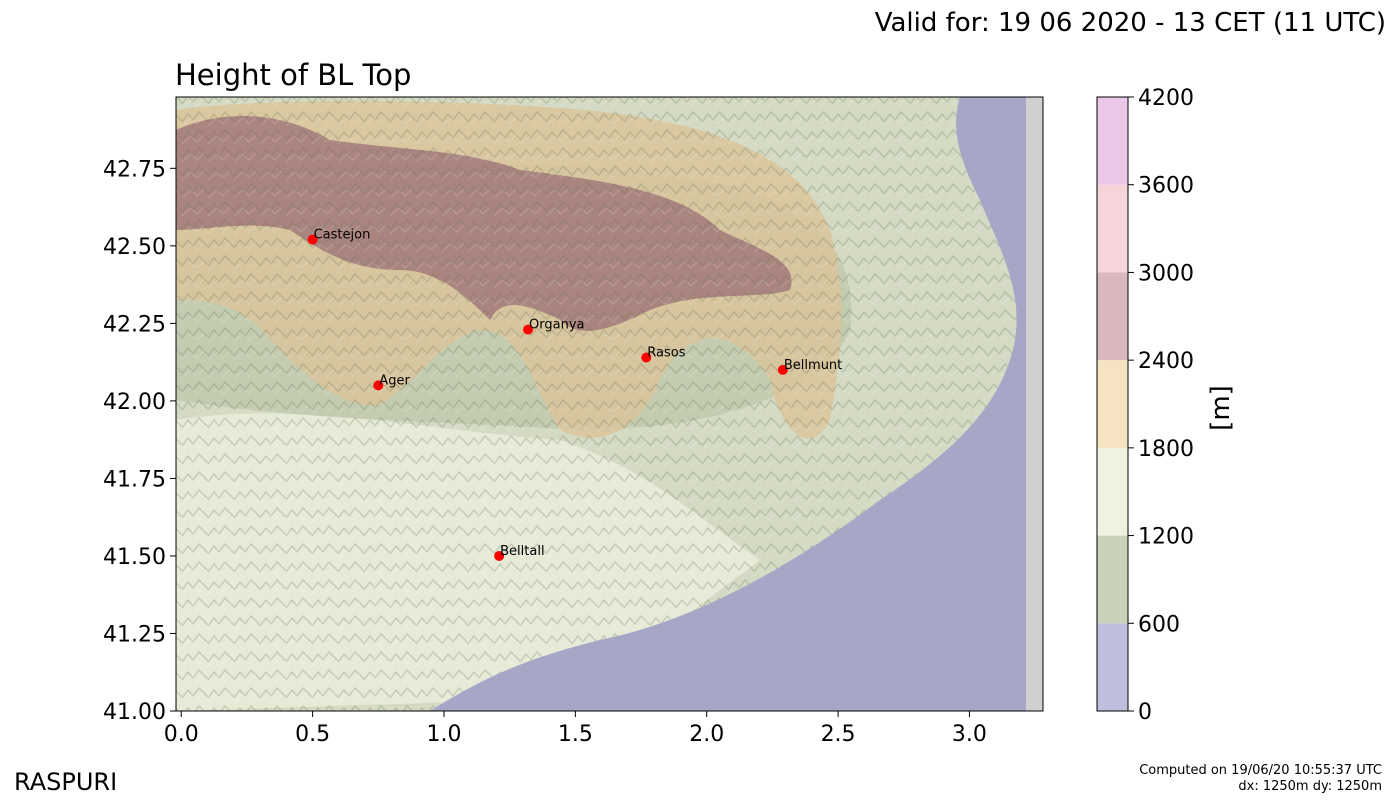 The height and width of the screenshot is (800, 1400). I want to click on colorbar-frame, so click(1112, 404).